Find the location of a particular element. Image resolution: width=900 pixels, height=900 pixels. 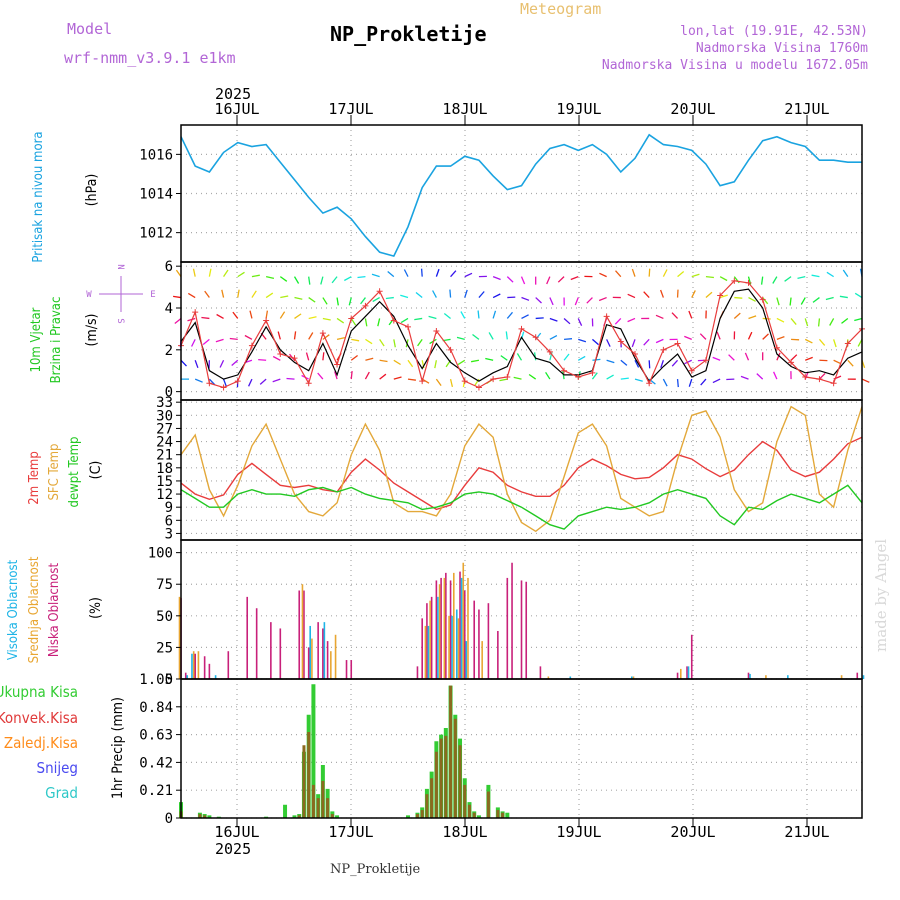

y-tick-label: 6 is located at coordinates (169, 267).